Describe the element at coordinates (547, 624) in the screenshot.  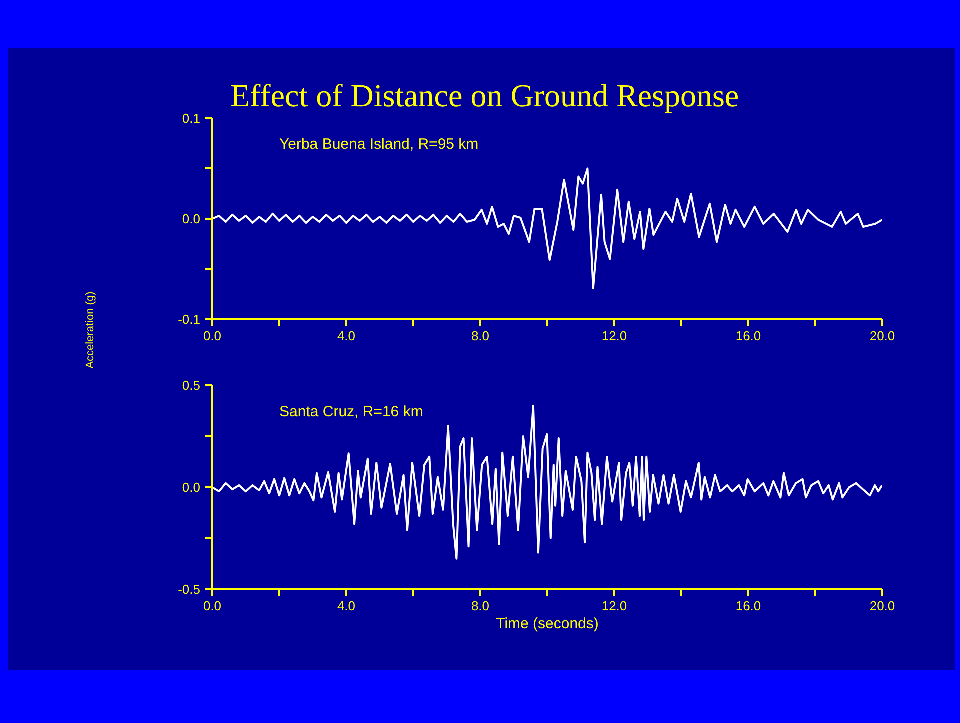
I see `x-axis-title: Time (seconds)` at that location.